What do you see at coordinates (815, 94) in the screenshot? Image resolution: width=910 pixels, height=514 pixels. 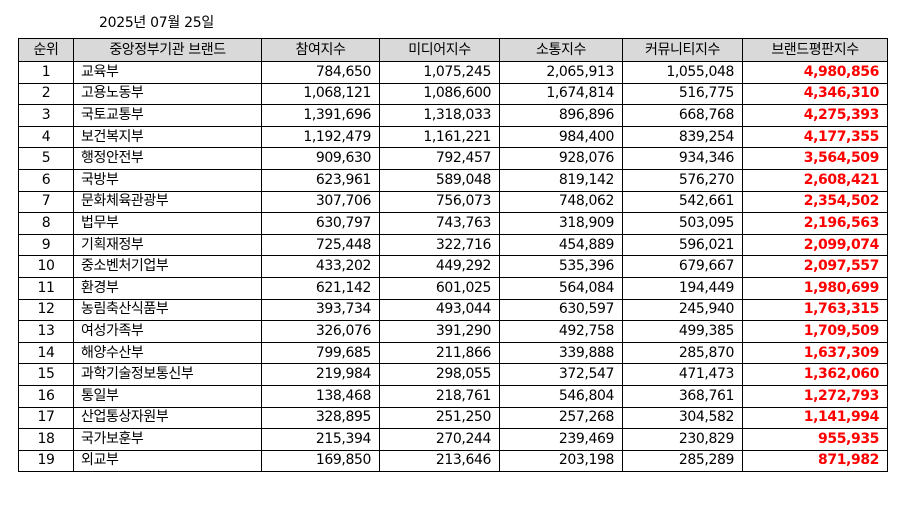 I see `brand-reputation-cell: 4,346,310` at bounding box center [815, 94].